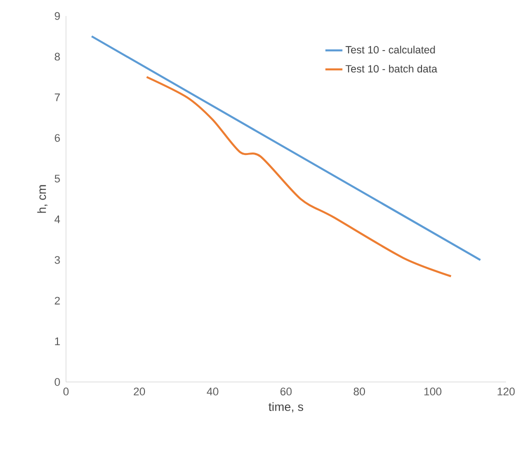  I want to click on y-tick-label: 5, so click(57, 178).